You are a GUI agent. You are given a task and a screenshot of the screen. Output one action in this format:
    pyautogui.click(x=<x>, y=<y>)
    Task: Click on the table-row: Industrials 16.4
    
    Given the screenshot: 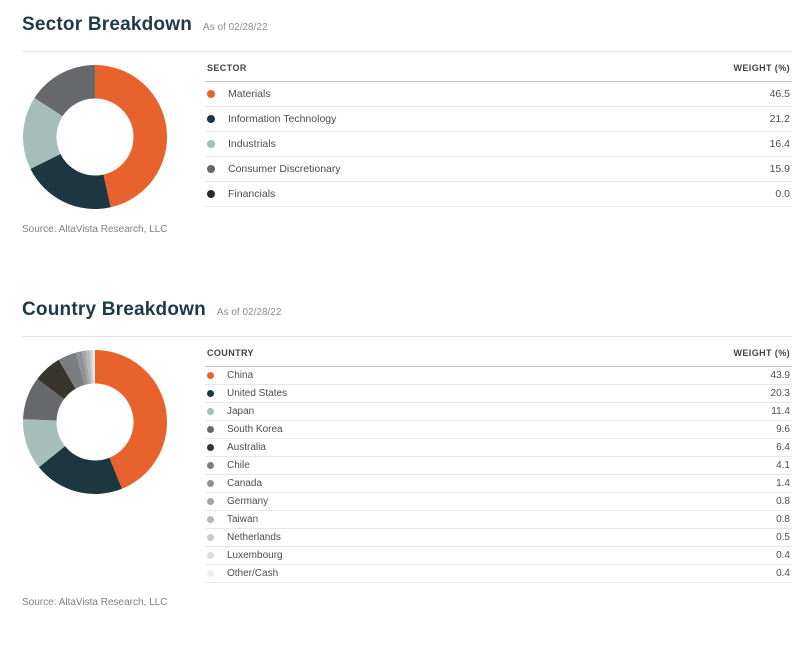 What is the action you would take?
    pyautogui.click(x=498, y=144)
    